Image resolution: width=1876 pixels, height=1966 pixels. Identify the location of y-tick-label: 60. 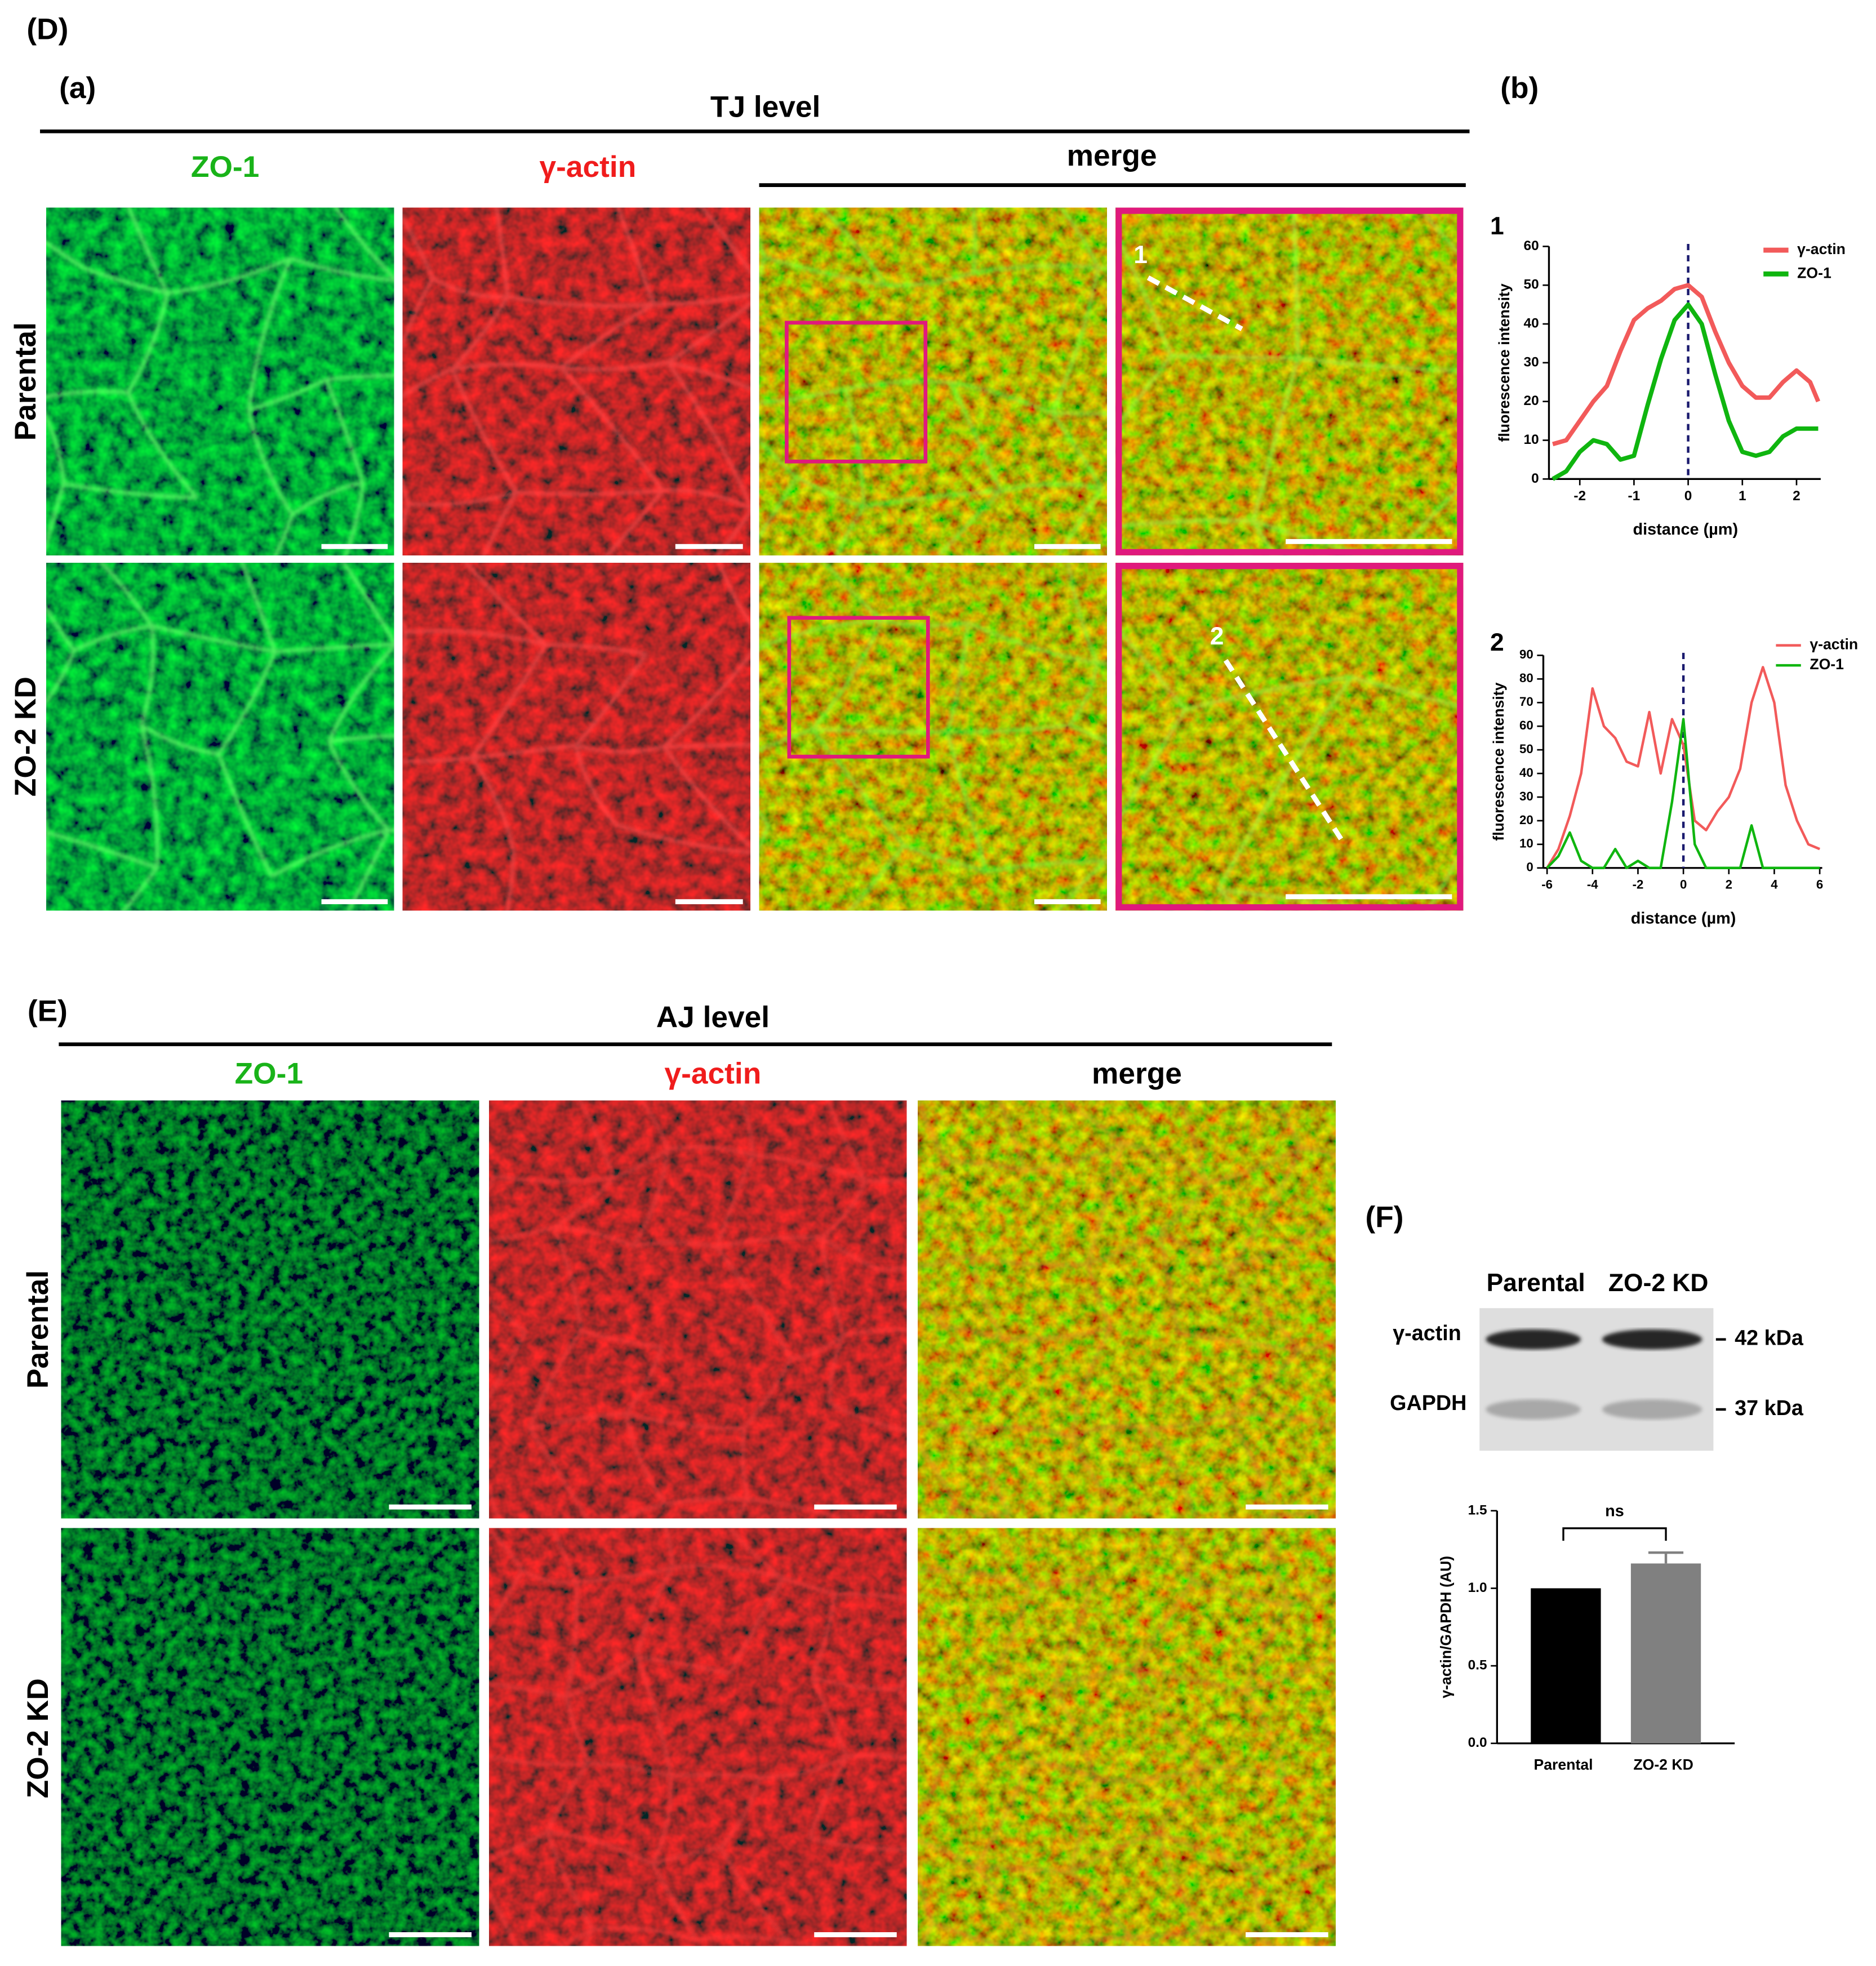
(1531, 246).